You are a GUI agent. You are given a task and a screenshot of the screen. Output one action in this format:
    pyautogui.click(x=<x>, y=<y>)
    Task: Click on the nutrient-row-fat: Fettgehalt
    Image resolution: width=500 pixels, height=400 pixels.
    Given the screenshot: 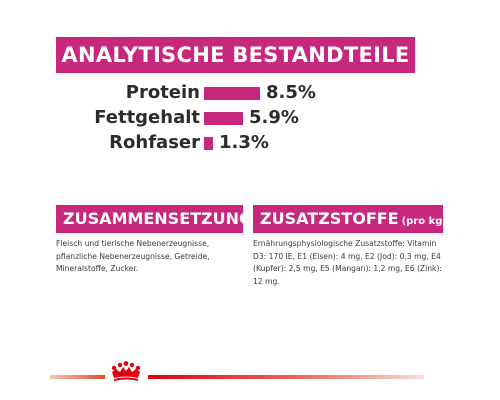 What is the action you would take?
    pyautogui.click(x=145, y=118)
    